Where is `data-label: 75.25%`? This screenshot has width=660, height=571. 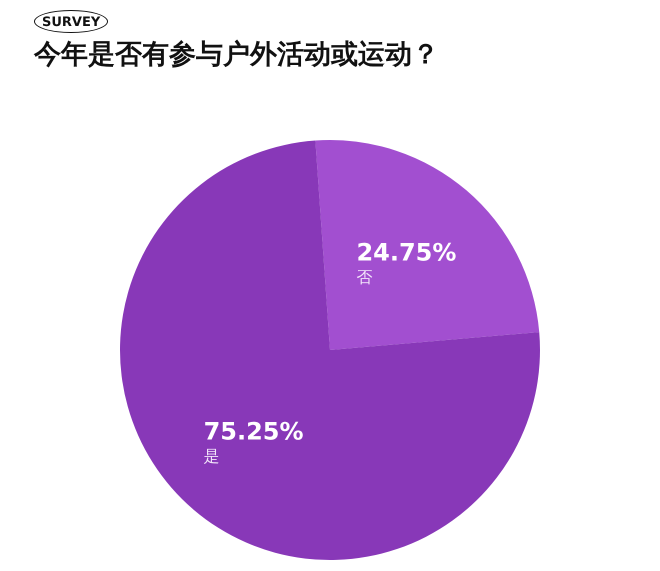 data-label: 75.25% is located at coordinates (254, 431).